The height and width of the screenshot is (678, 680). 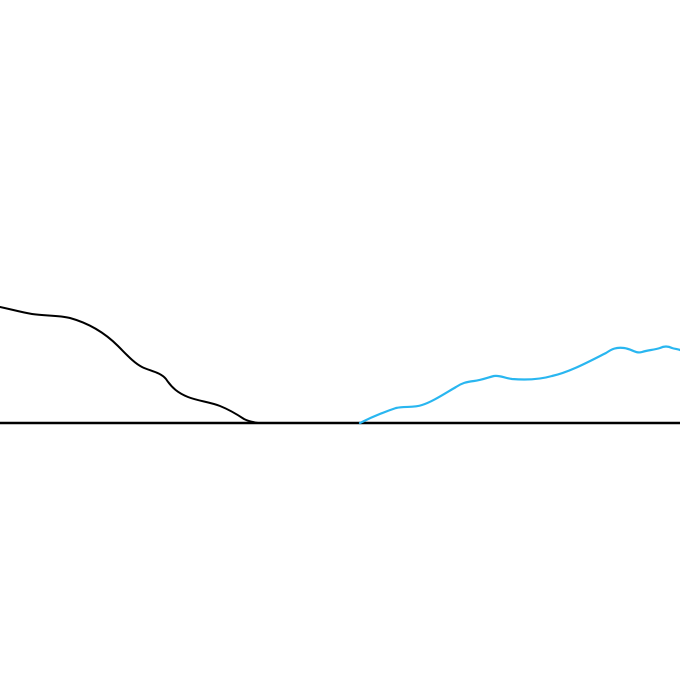 What do you see at coordinates (519, 385) in the screenshot?
I see `right-ascending-curve` at bounding box center [519, 385].